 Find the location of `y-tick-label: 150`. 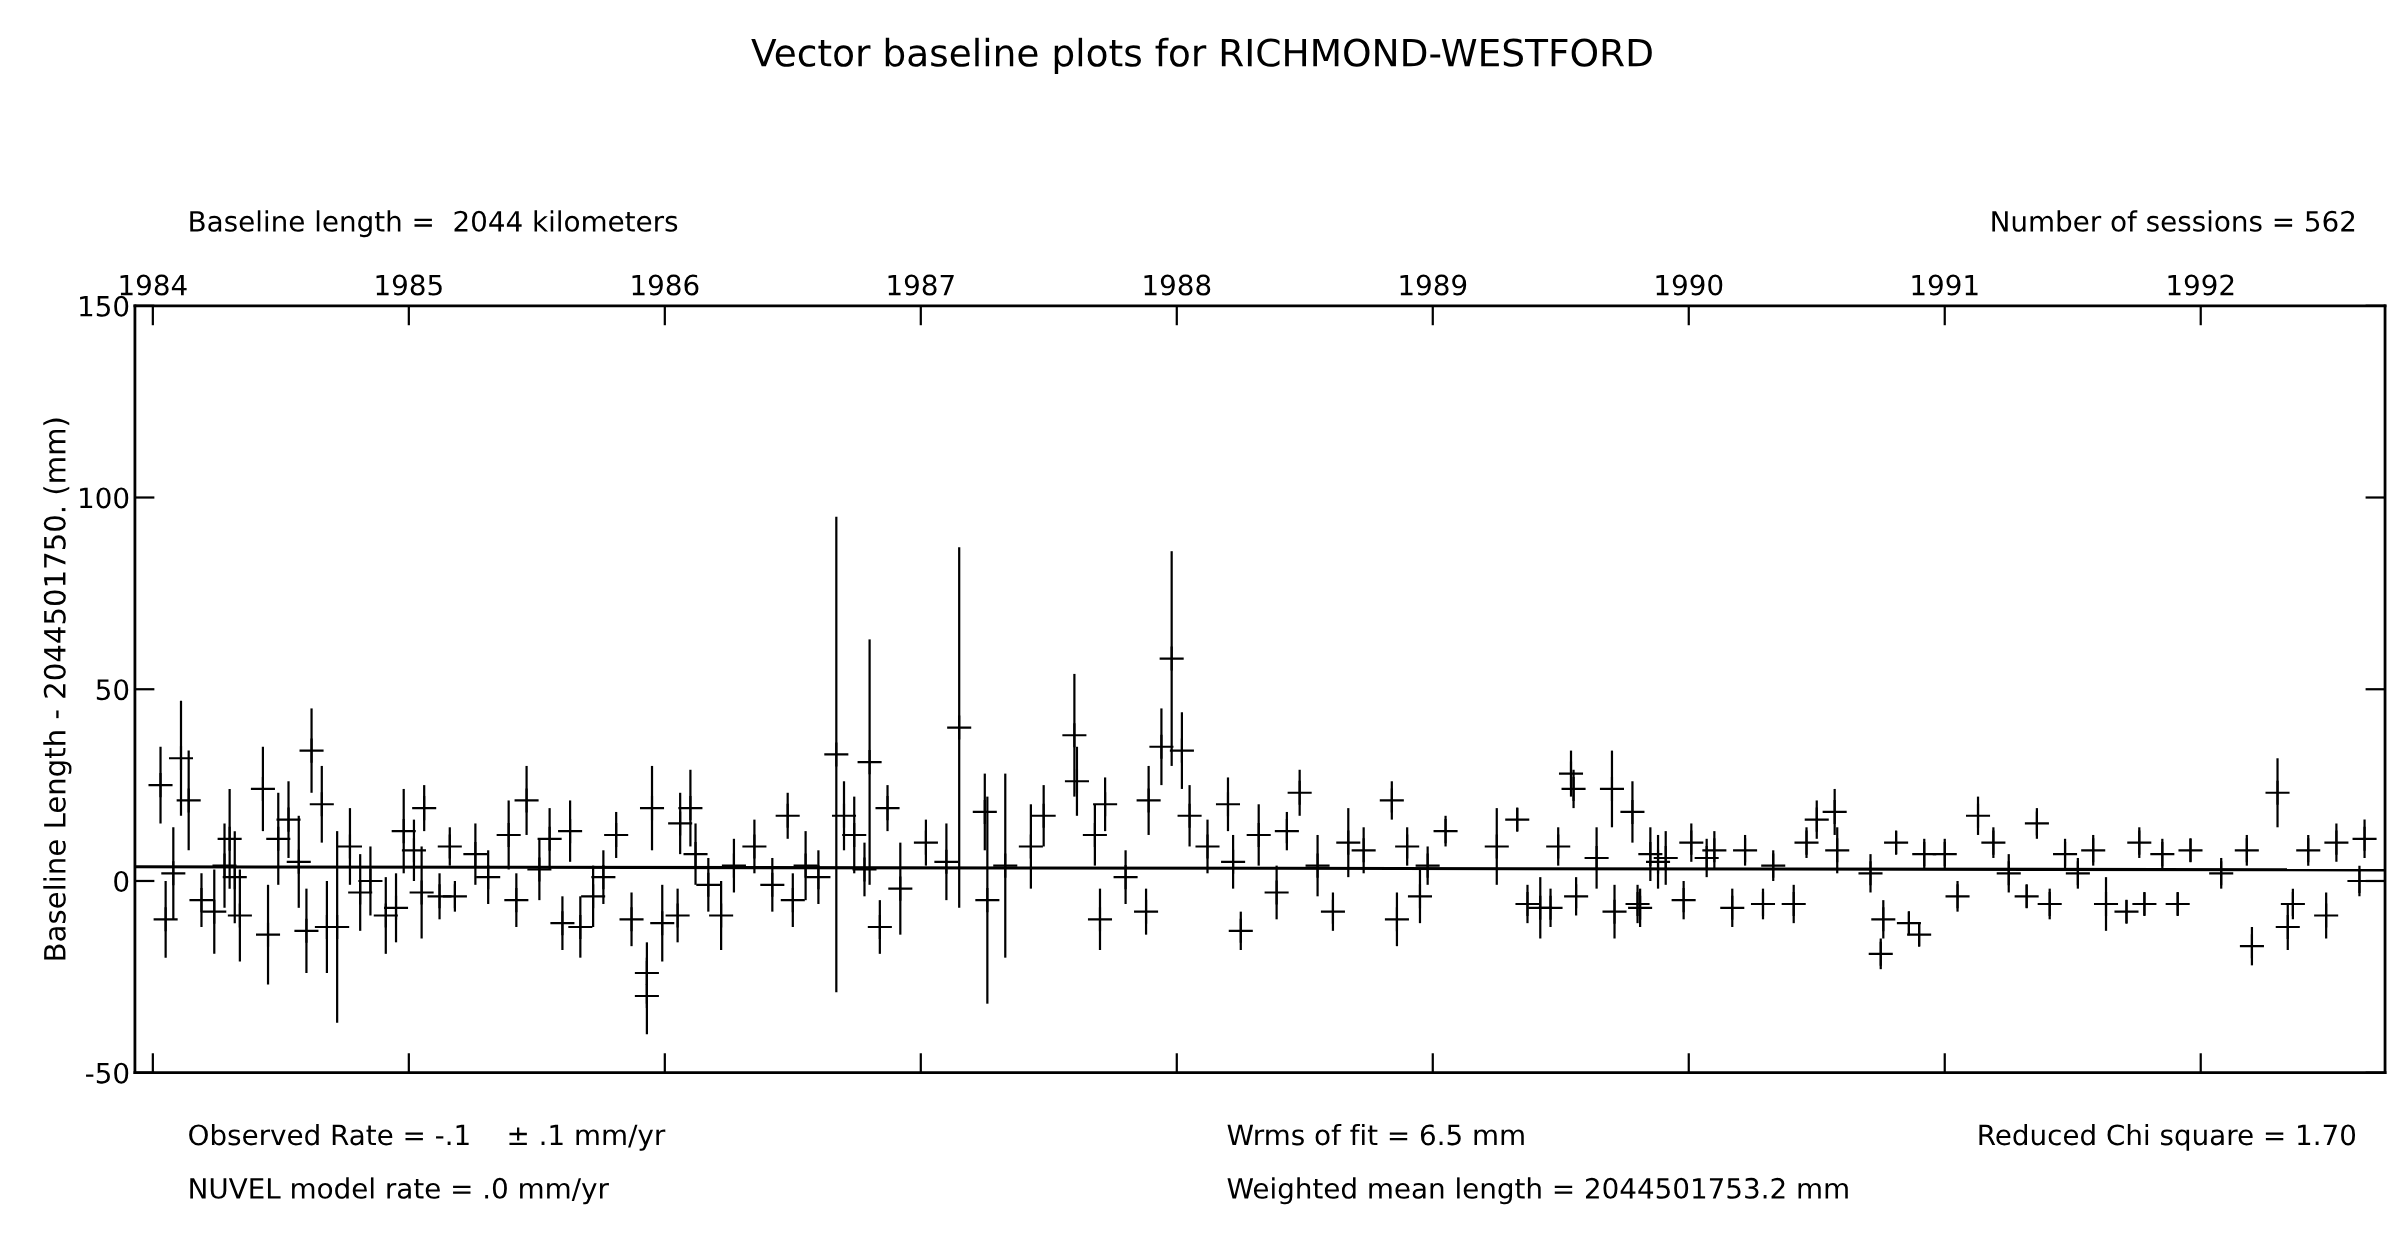

y-tick-label: 150 is located at coordinates (104, 306).